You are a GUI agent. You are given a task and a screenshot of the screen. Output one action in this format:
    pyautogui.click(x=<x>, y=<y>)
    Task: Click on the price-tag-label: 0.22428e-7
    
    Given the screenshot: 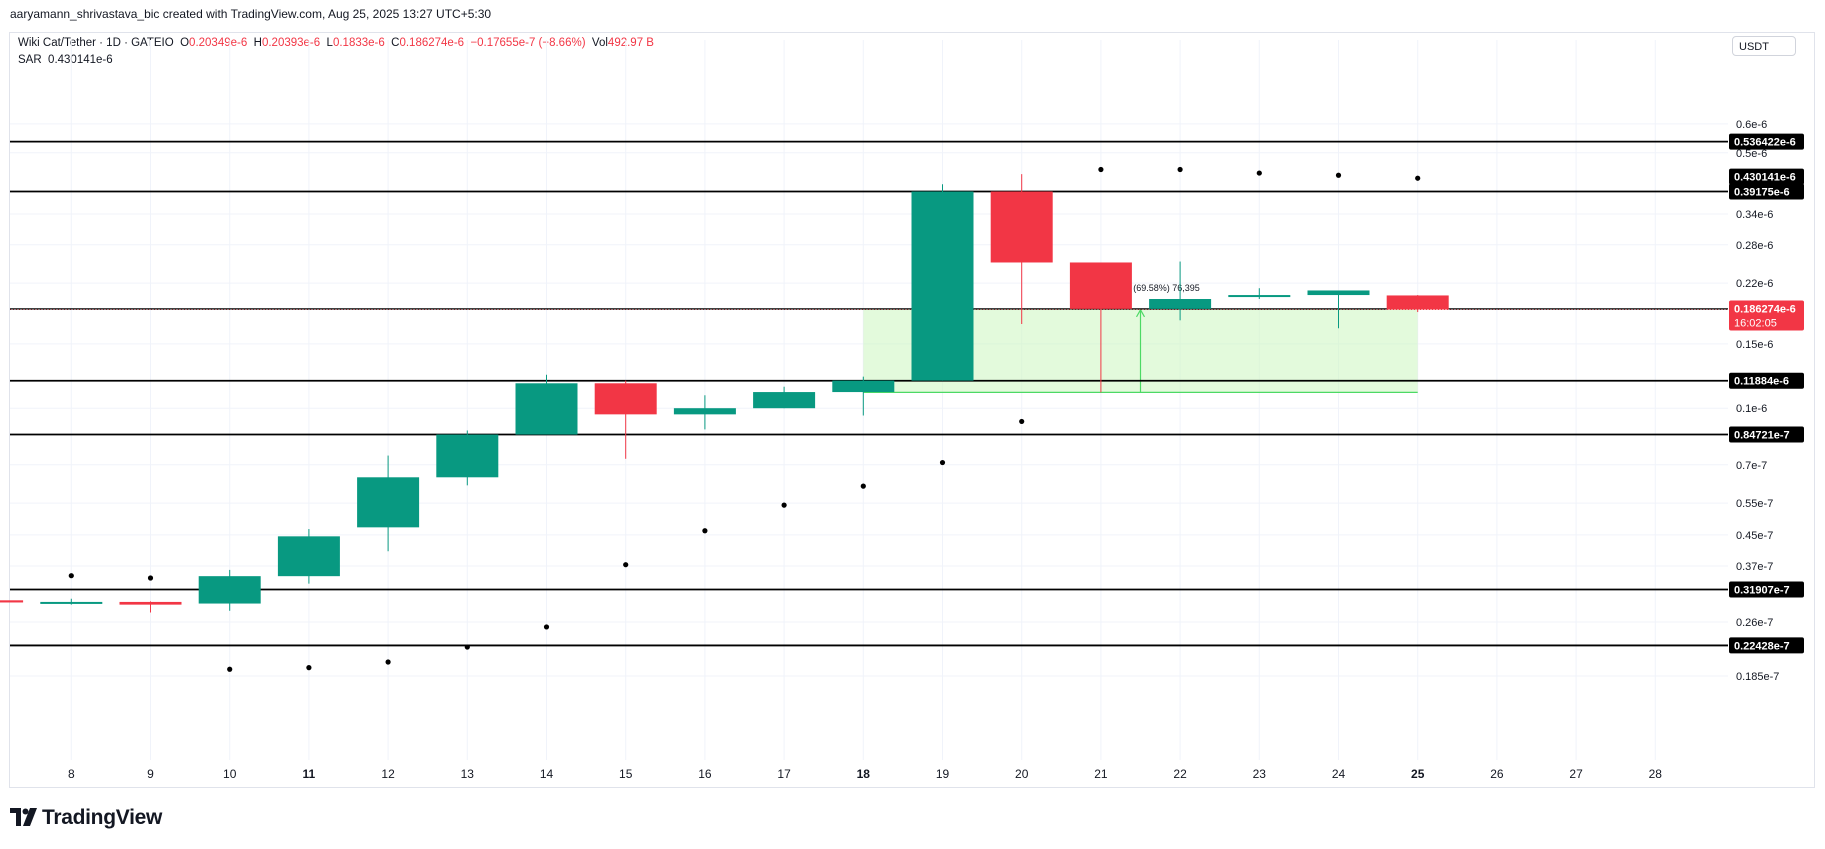 What is the action you would take?
    pyautogui.click(x=1762, y=646)
    